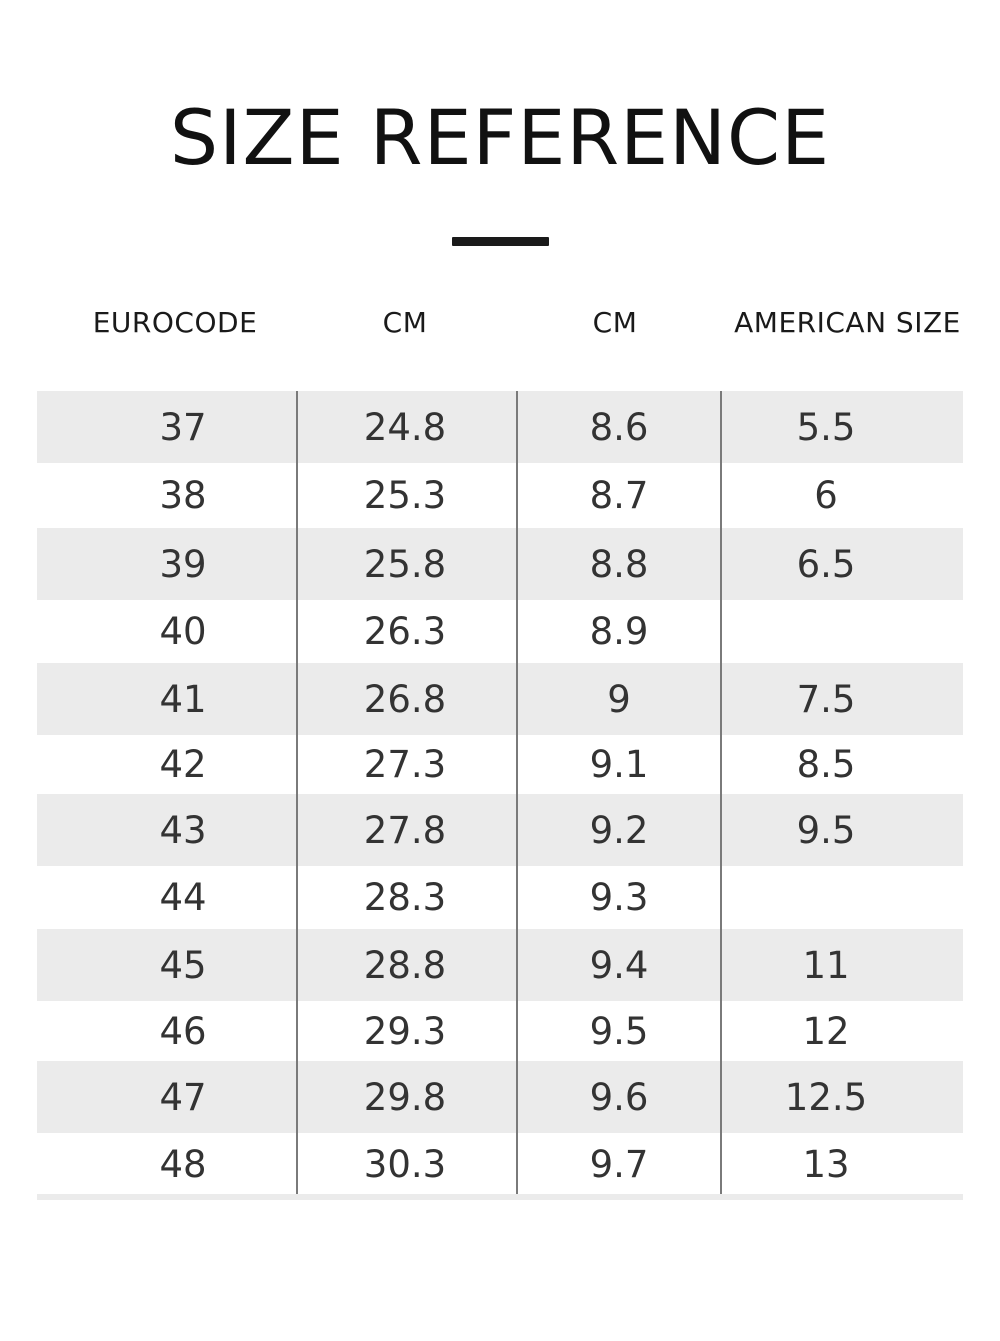 The width and height of the screenshot is (1000, 1341). Describe the element at coordinates (826, 1164) in the screenshot. I see `cell-american-size: 13` at that location.